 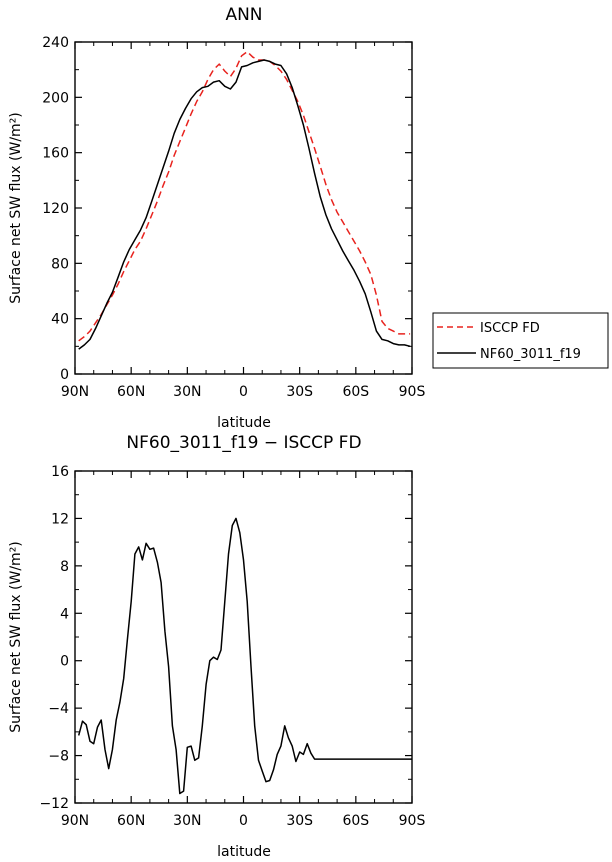 What do you see at coordinates (16, 208) in the screenshot?
I see `top-y-axis-label: Surface net SW flux (W/m²)` at bounding box center [16, 208].